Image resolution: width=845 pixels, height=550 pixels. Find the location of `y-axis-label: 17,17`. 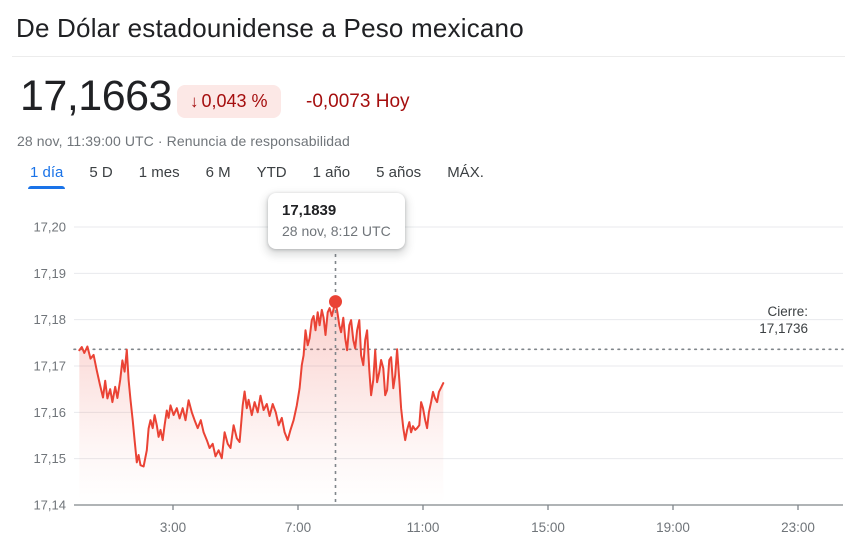

y-axis-label: 17,17 is located at coordinates (49, 366).